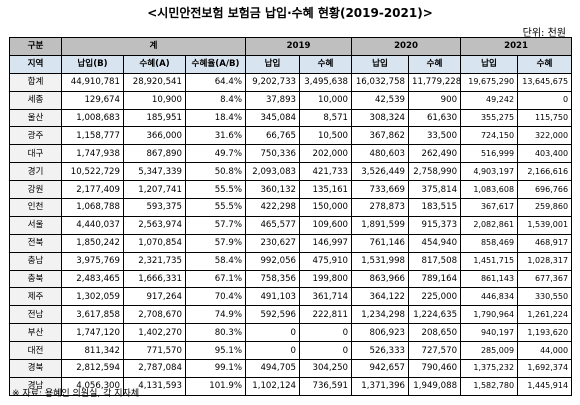  What do you see at coordinates (215, 368) in the screenshot?
I see `cell-ratio: 99.1%` at bounding box center [215, 368].